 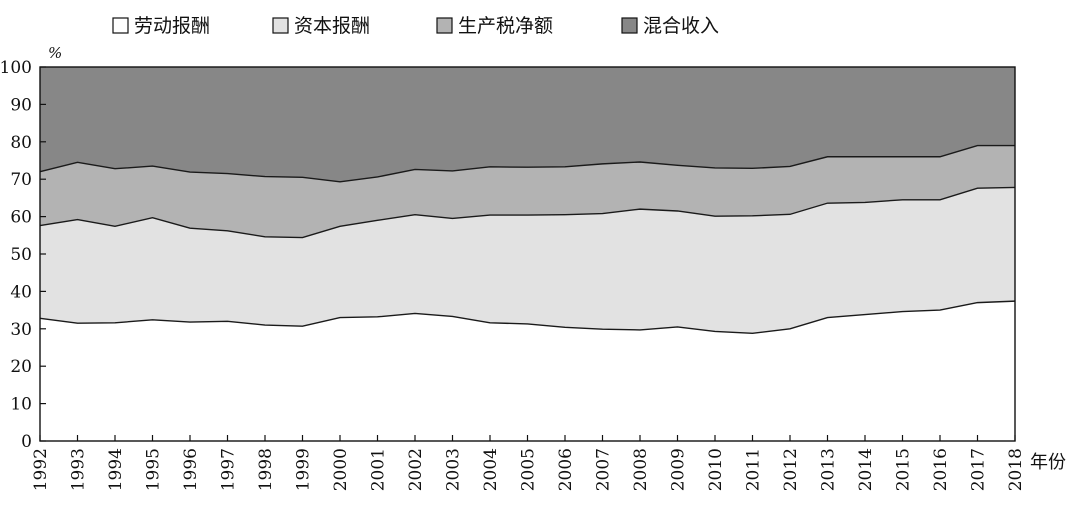 I want to click on y-tick-label: 40, so click(x=21, y=292).